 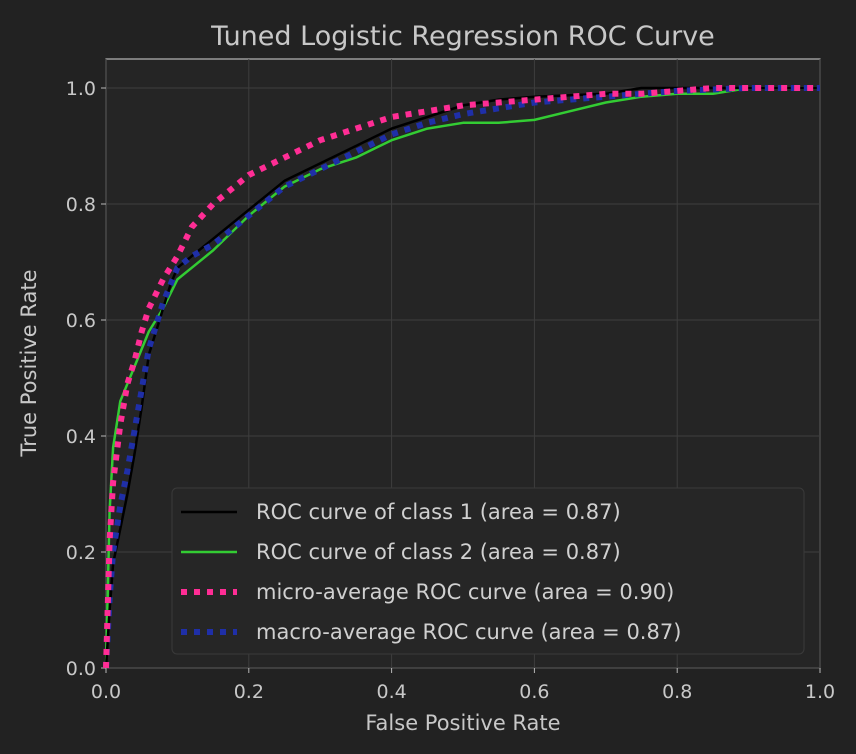 What do you see at coordinates (81, 553) in the screenshot?
I see `y-tick-label: 0.2` at bounding box center [81, 553].